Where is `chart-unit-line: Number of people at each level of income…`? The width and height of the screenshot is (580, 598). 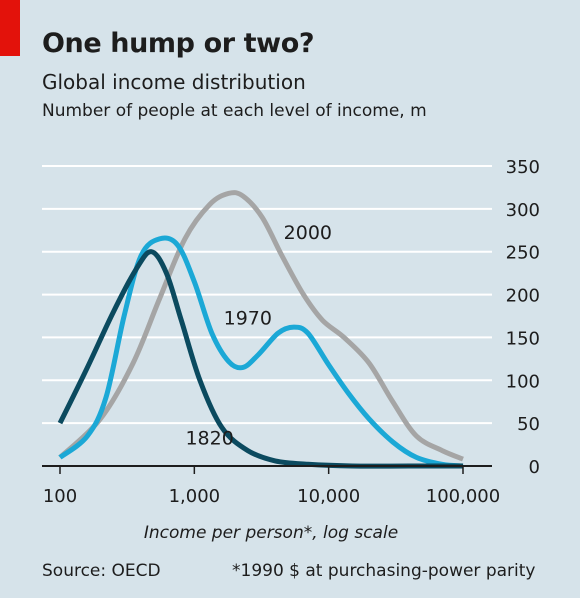 chart-unit-line: Number of people at each level of income… is located at coordinates (234, 111).